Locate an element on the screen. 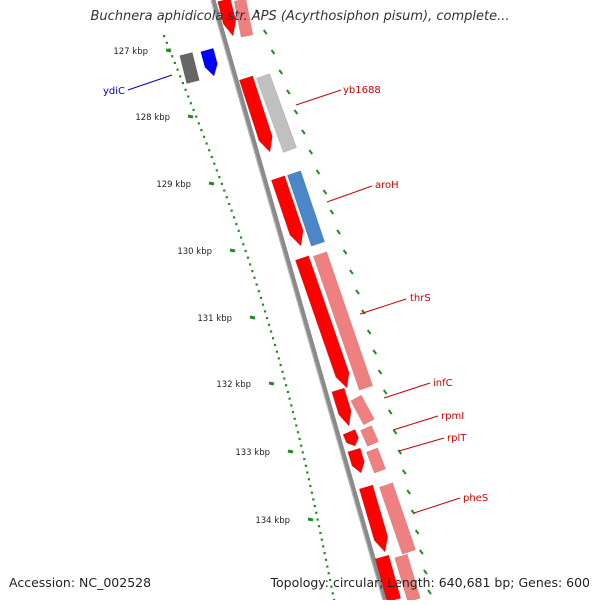  gene-label-yb1688: yb1688 is located at coordinates (362, 90).